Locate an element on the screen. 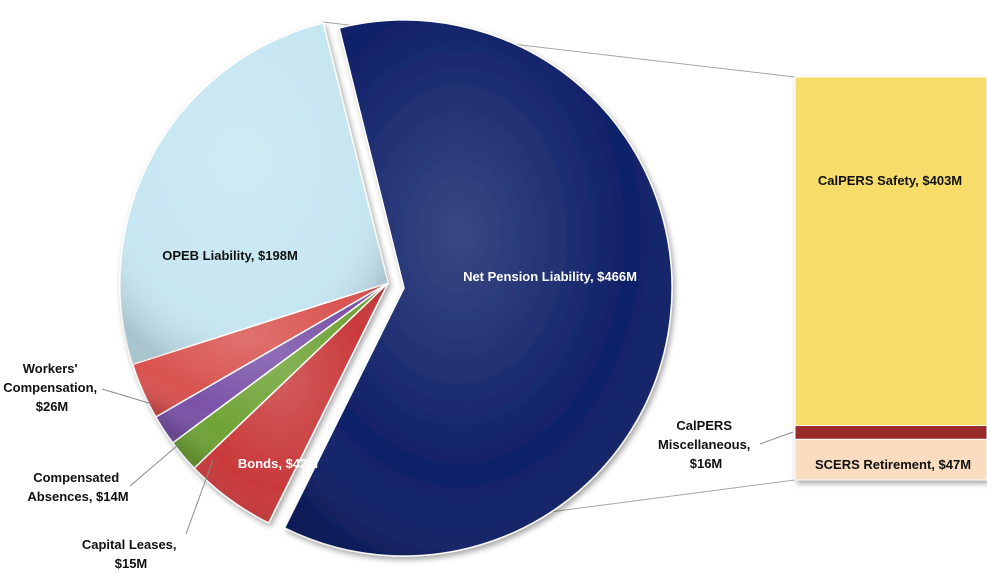 This screenshot has height=574, width=987. label-net-pension: Net Pension Liability, $466M is located at coordinates (550, 276).